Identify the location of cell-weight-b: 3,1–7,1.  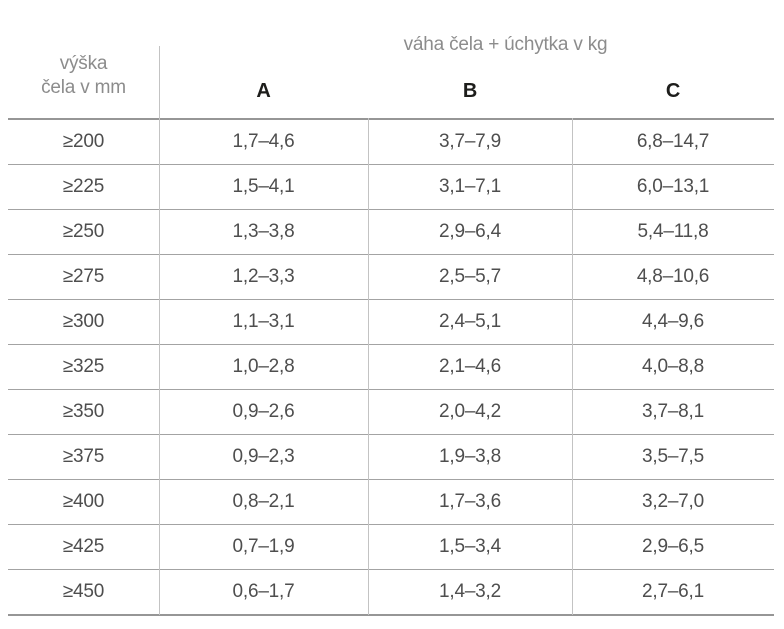
(470, 186).